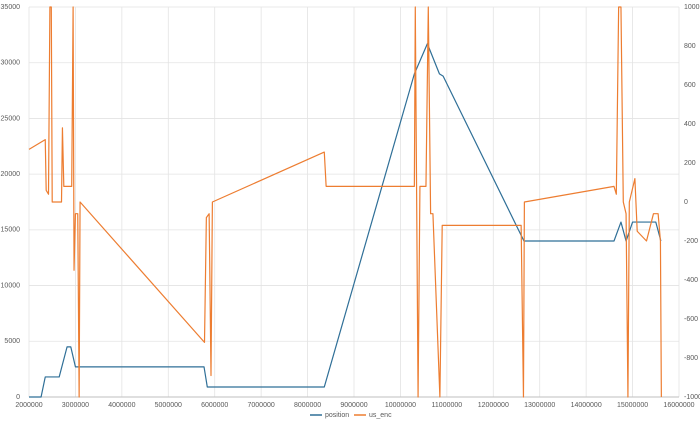 This screenshot has width=700, height=428. What do you see at coordinates (353, 405) in the screenshot?
I see `x-tick-label: 9000000` at bounding box center [353, 405].